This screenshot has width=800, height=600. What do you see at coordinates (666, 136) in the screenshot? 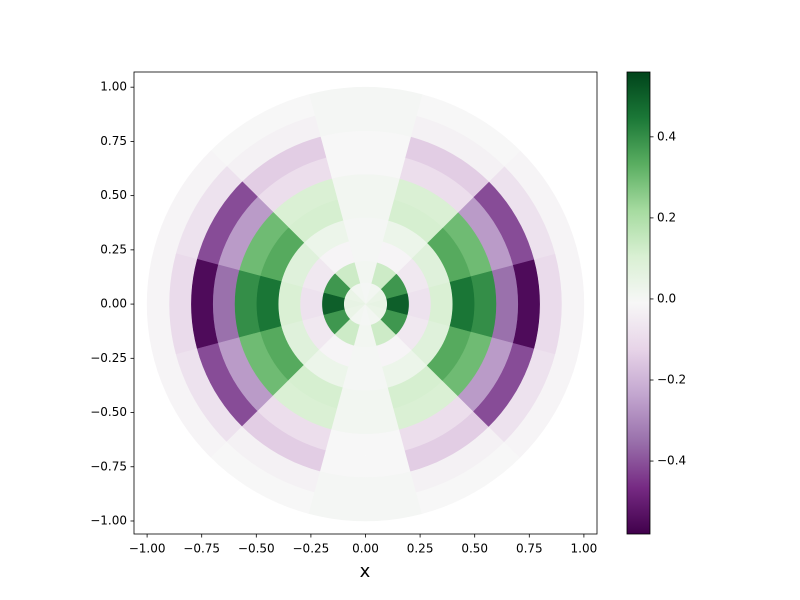
I see `colorbar-tick-label: 0.4` at bounding box center [666, 136].